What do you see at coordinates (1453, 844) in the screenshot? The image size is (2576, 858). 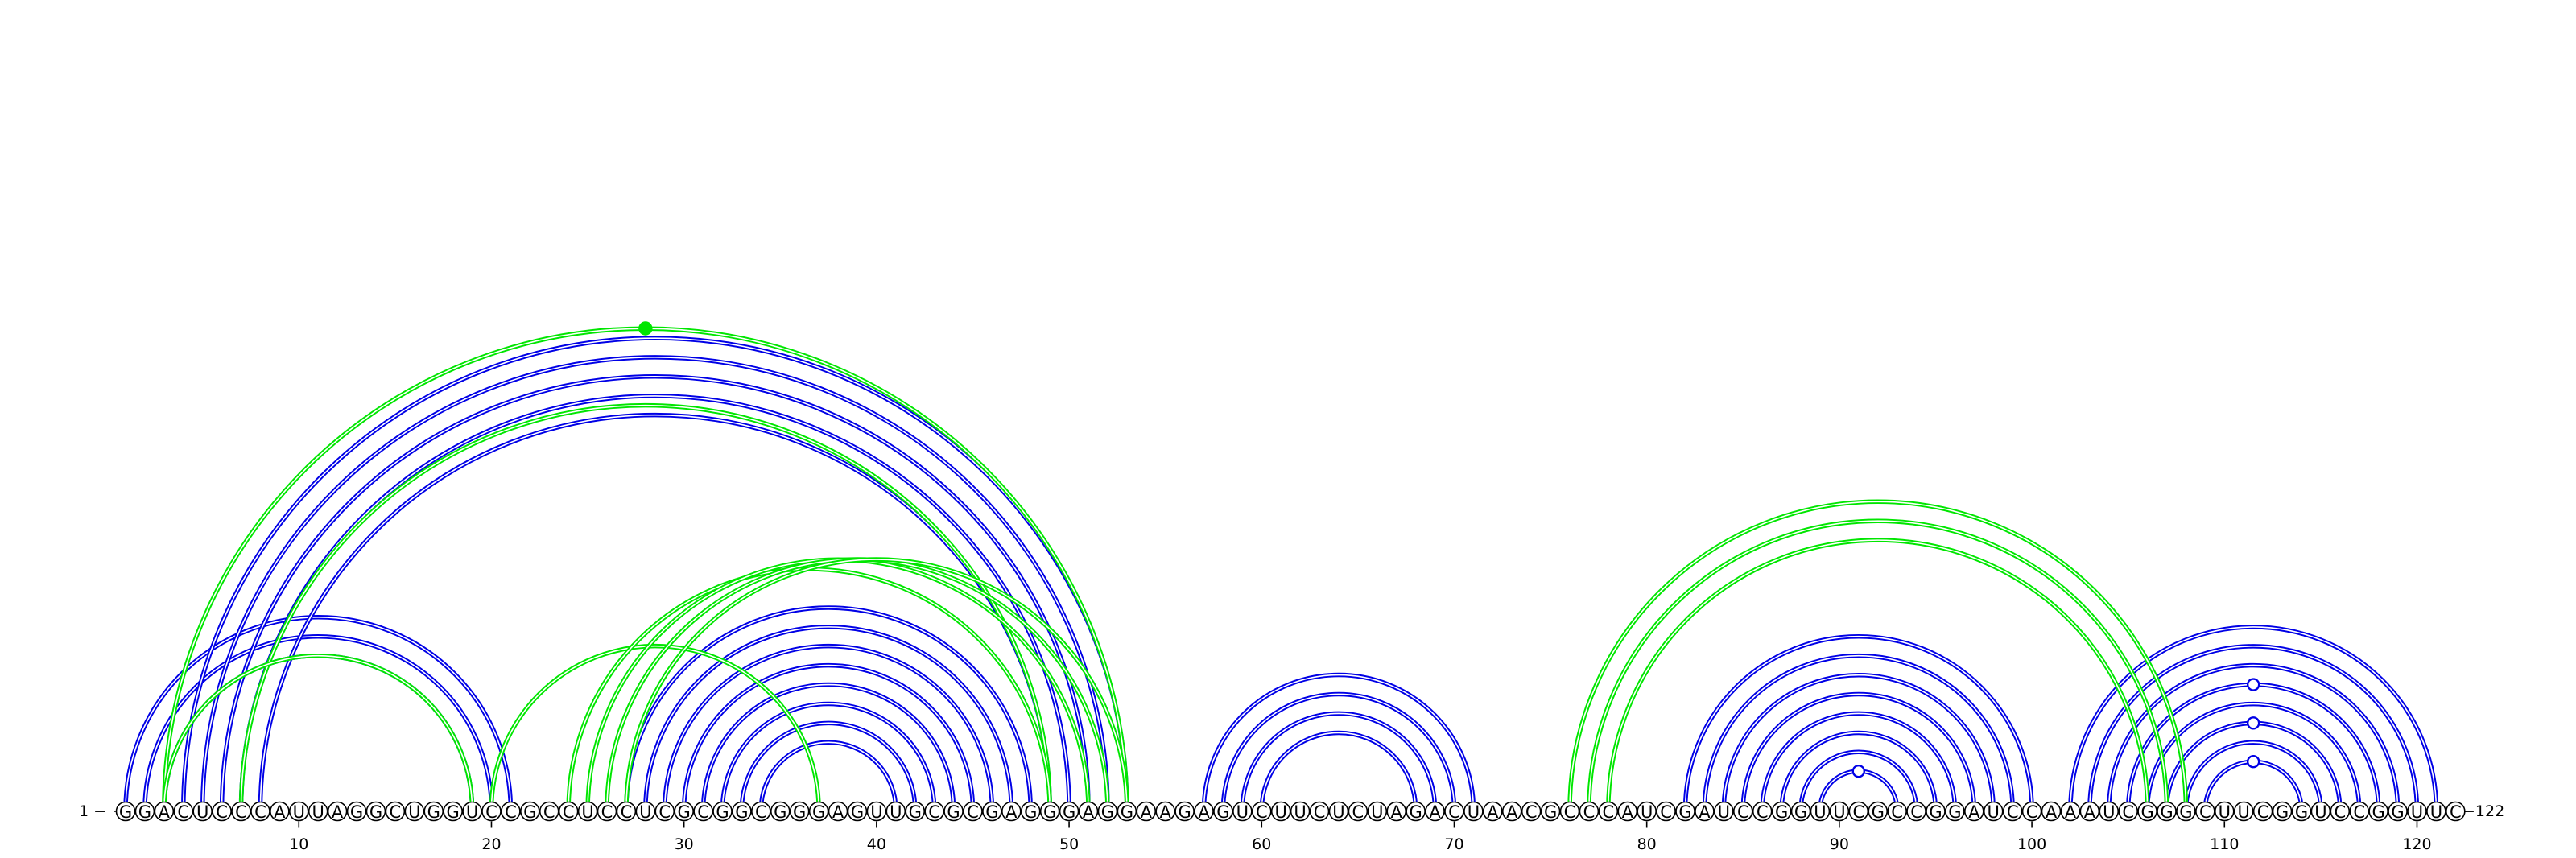 I see `position-tick-label: 70` at bounding box center [1453, 844].